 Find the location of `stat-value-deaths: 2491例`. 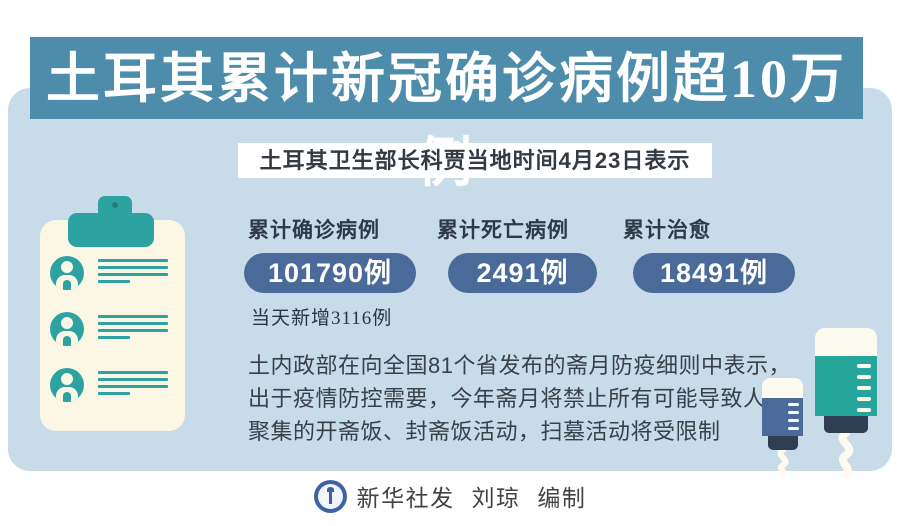

stat-value-deaths: 2491例 is located at coordinates (522, 273).